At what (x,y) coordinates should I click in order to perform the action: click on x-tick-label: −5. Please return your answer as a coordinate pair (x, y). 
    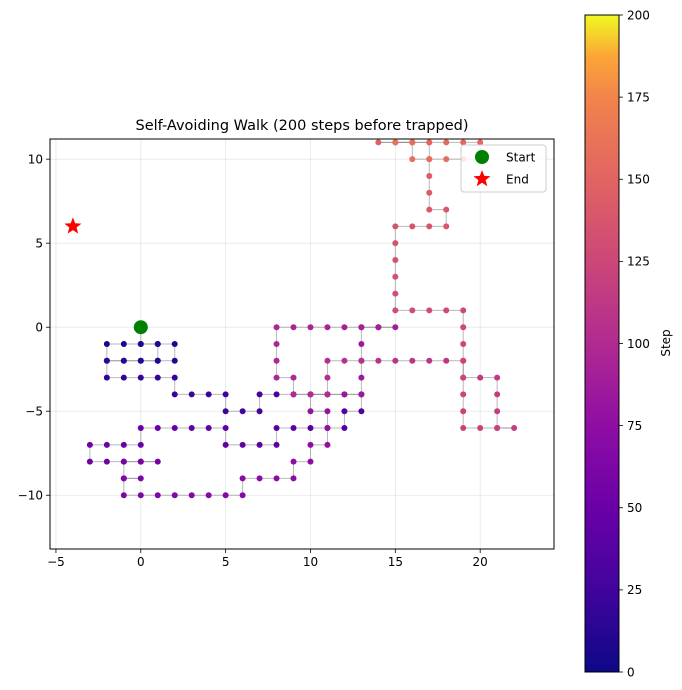
    Looking at the image, I should click on (56, 562).